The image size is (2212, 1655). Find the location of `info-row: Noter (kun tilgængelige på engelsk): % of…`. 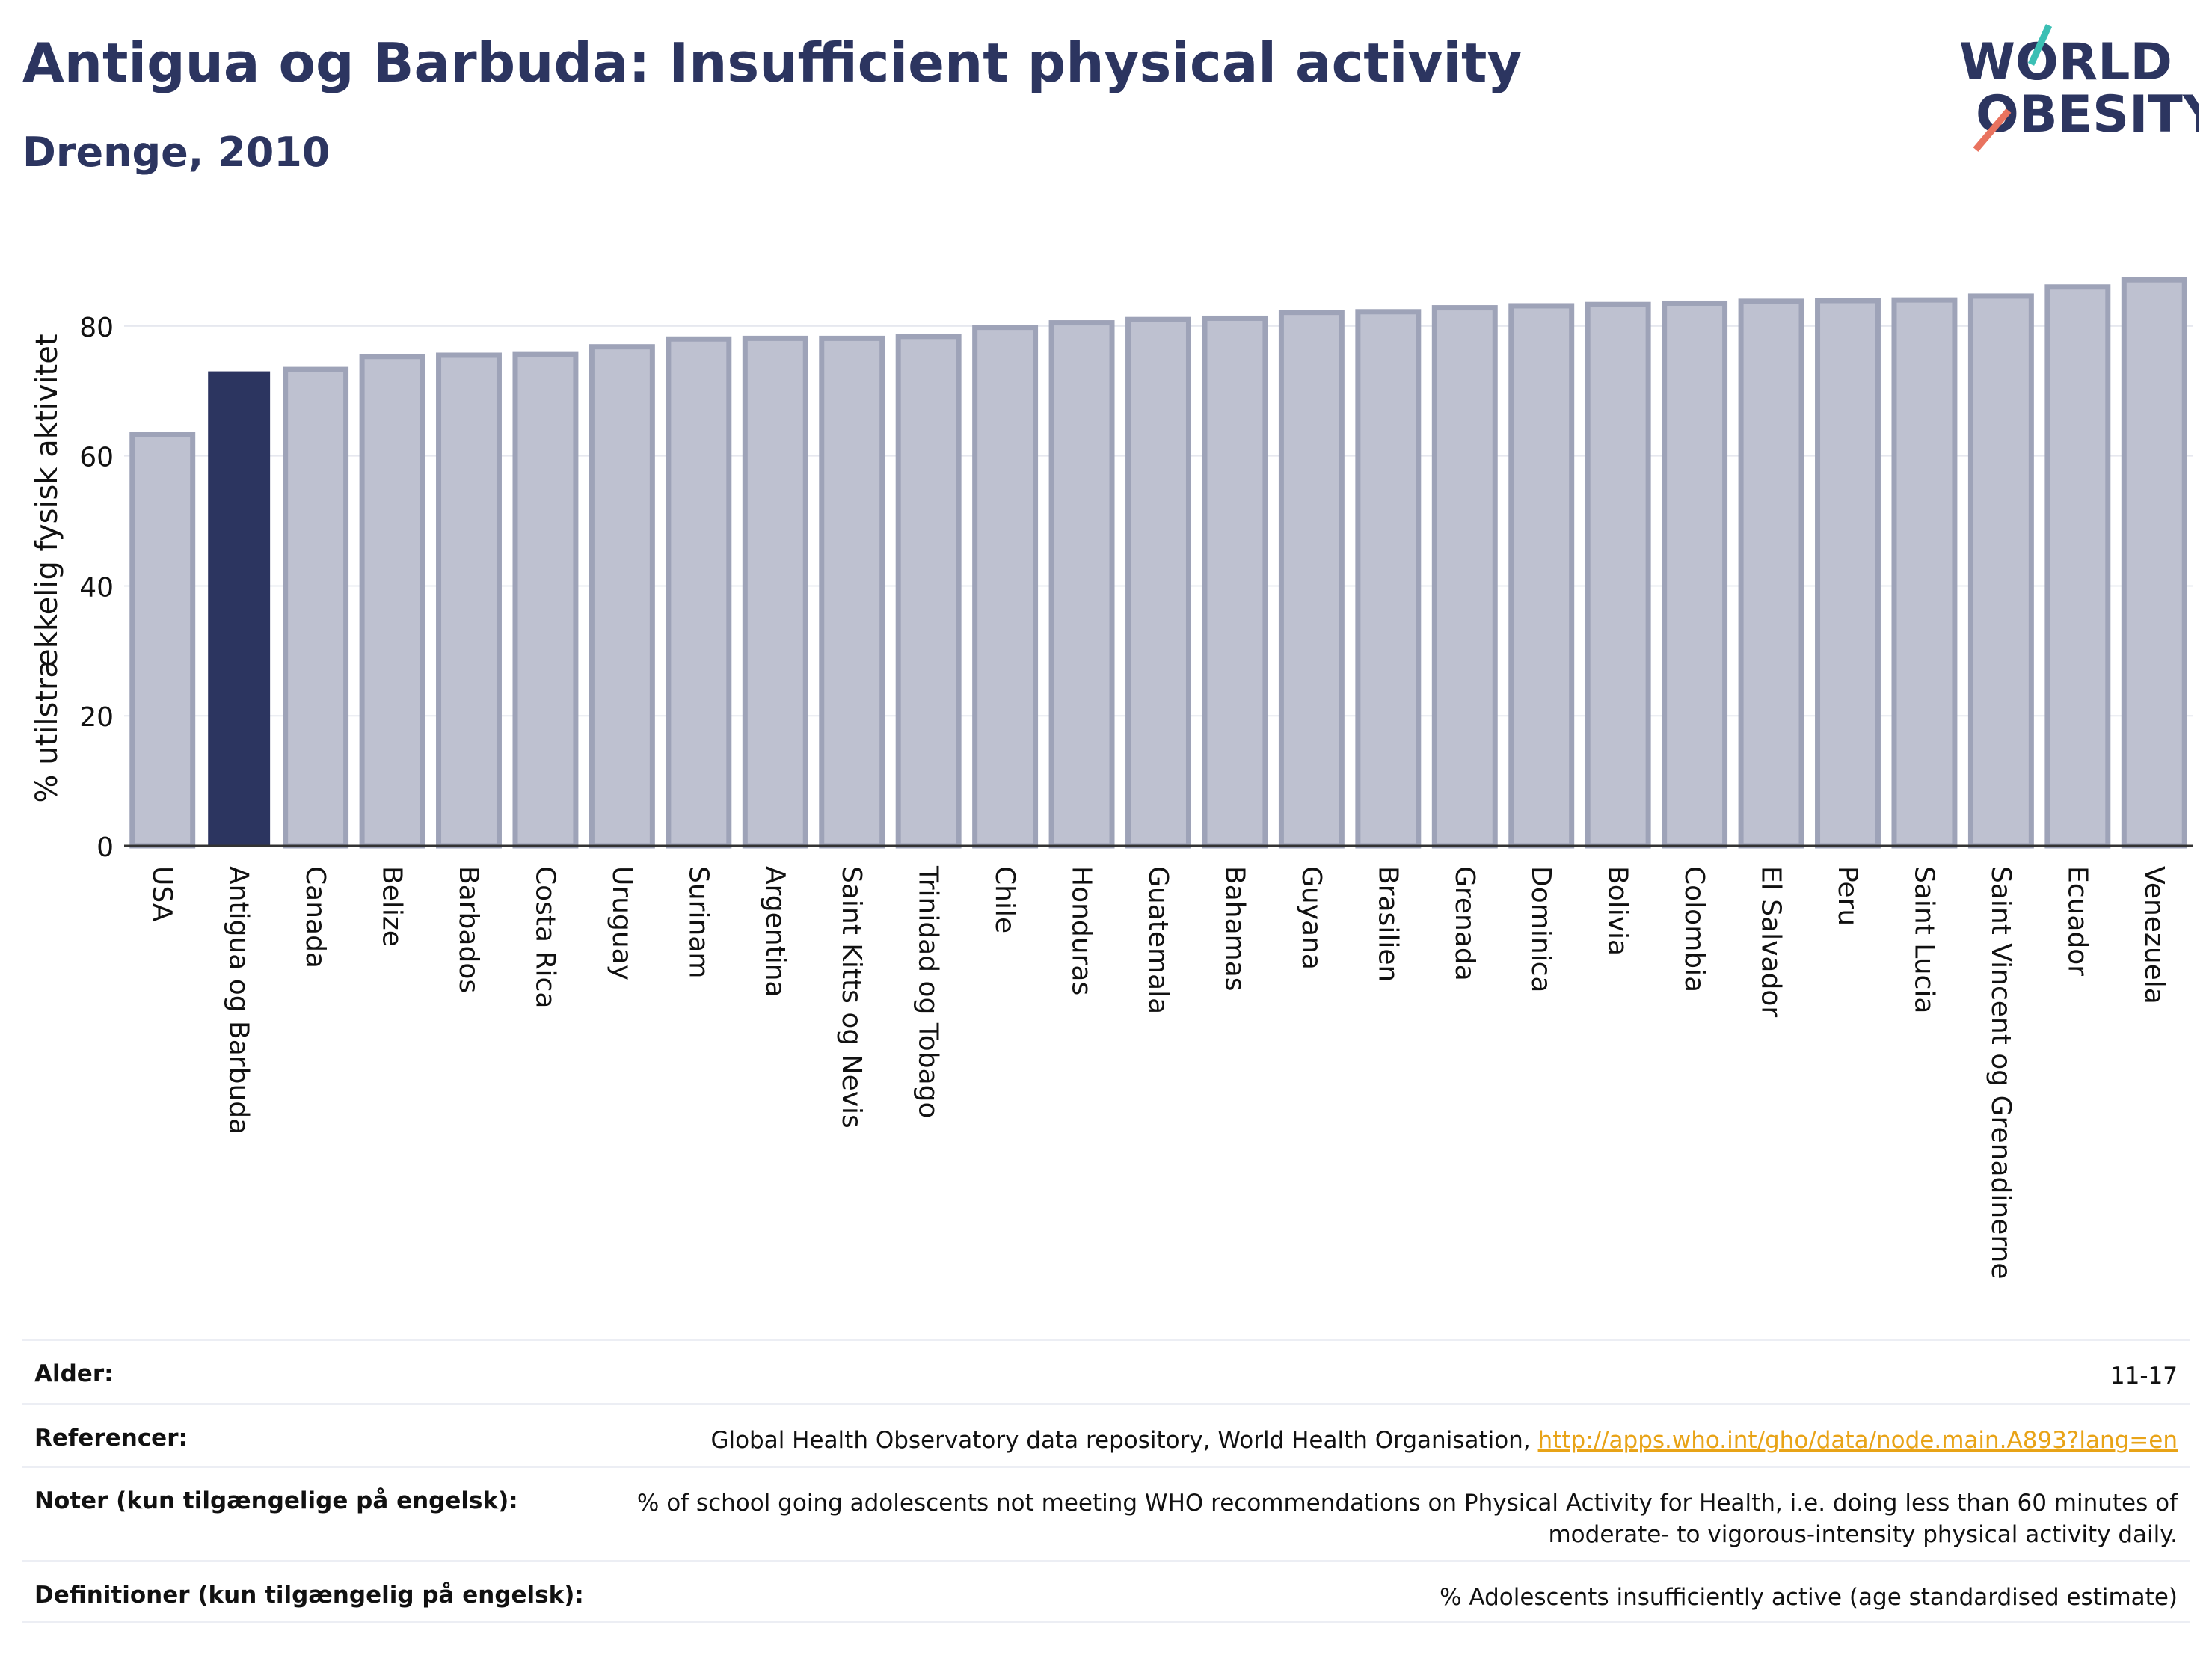

info-row: Noter (kun tilgængelige på engelsk): % of… is located at coordinates (1106, 1513).